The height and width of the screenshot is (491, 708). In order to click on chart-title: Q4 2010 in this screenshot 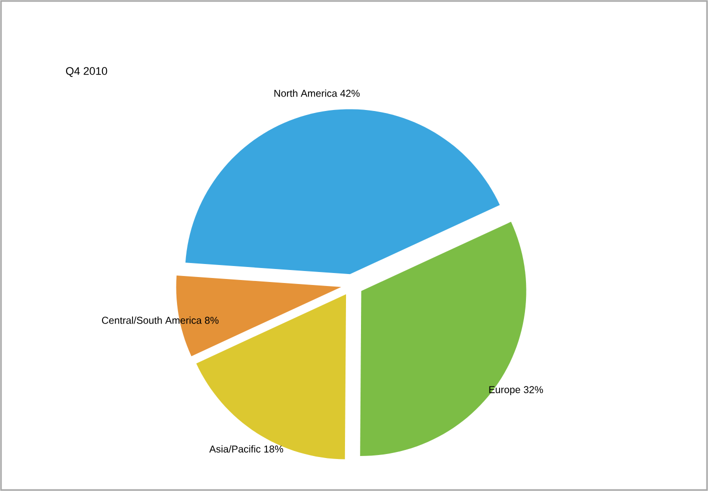, I will do `click(87, 72)`.